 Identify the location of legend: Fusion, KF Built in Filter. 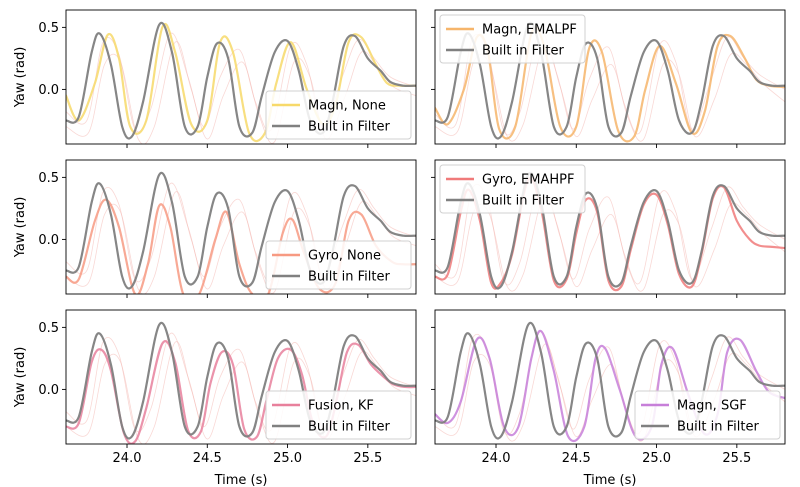
(338, 415).